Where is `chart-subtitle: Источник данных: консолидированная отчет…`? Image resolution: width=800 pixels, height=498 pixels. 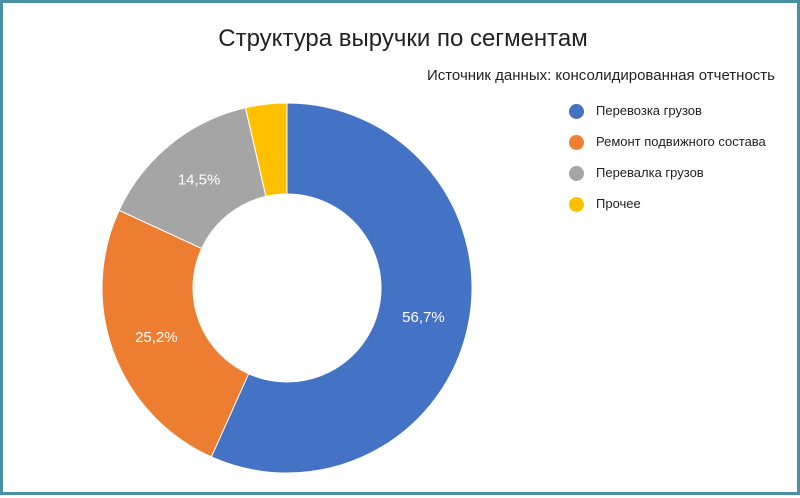
chart-subtitle: Источник данных: консолидированная отчет… is located at coordinates (600, 75).